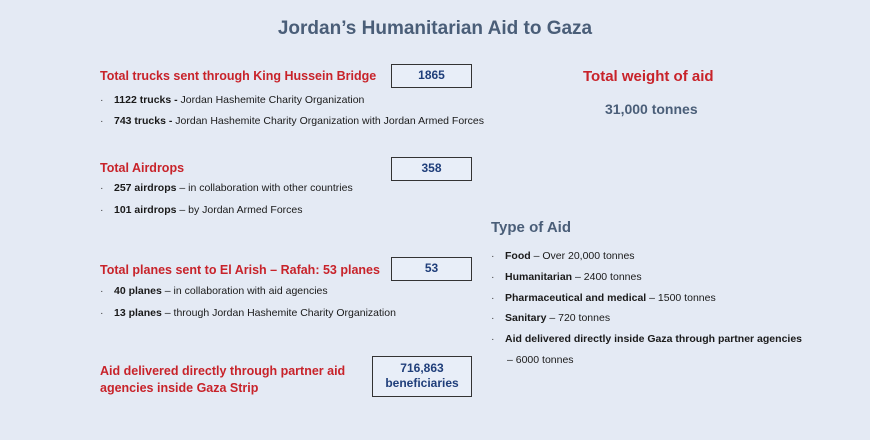  I want to click on airdrops-total-box: 358, so click(431, 169).